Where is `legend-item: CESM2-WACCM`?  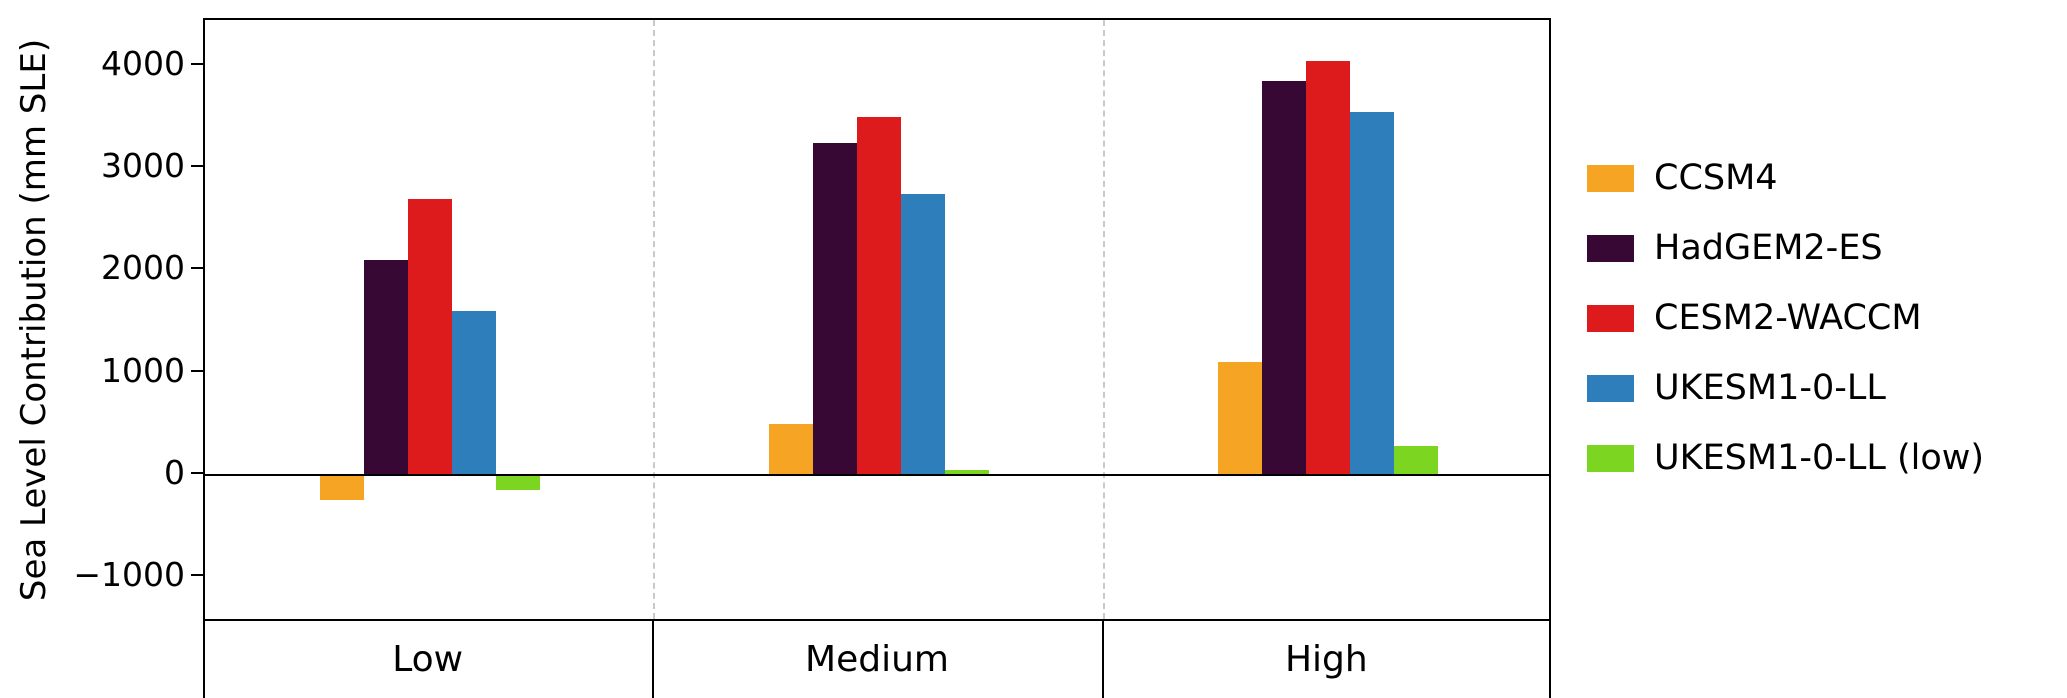
legend-item: CESM2-WACCM is located at coordinates (1785, 318).